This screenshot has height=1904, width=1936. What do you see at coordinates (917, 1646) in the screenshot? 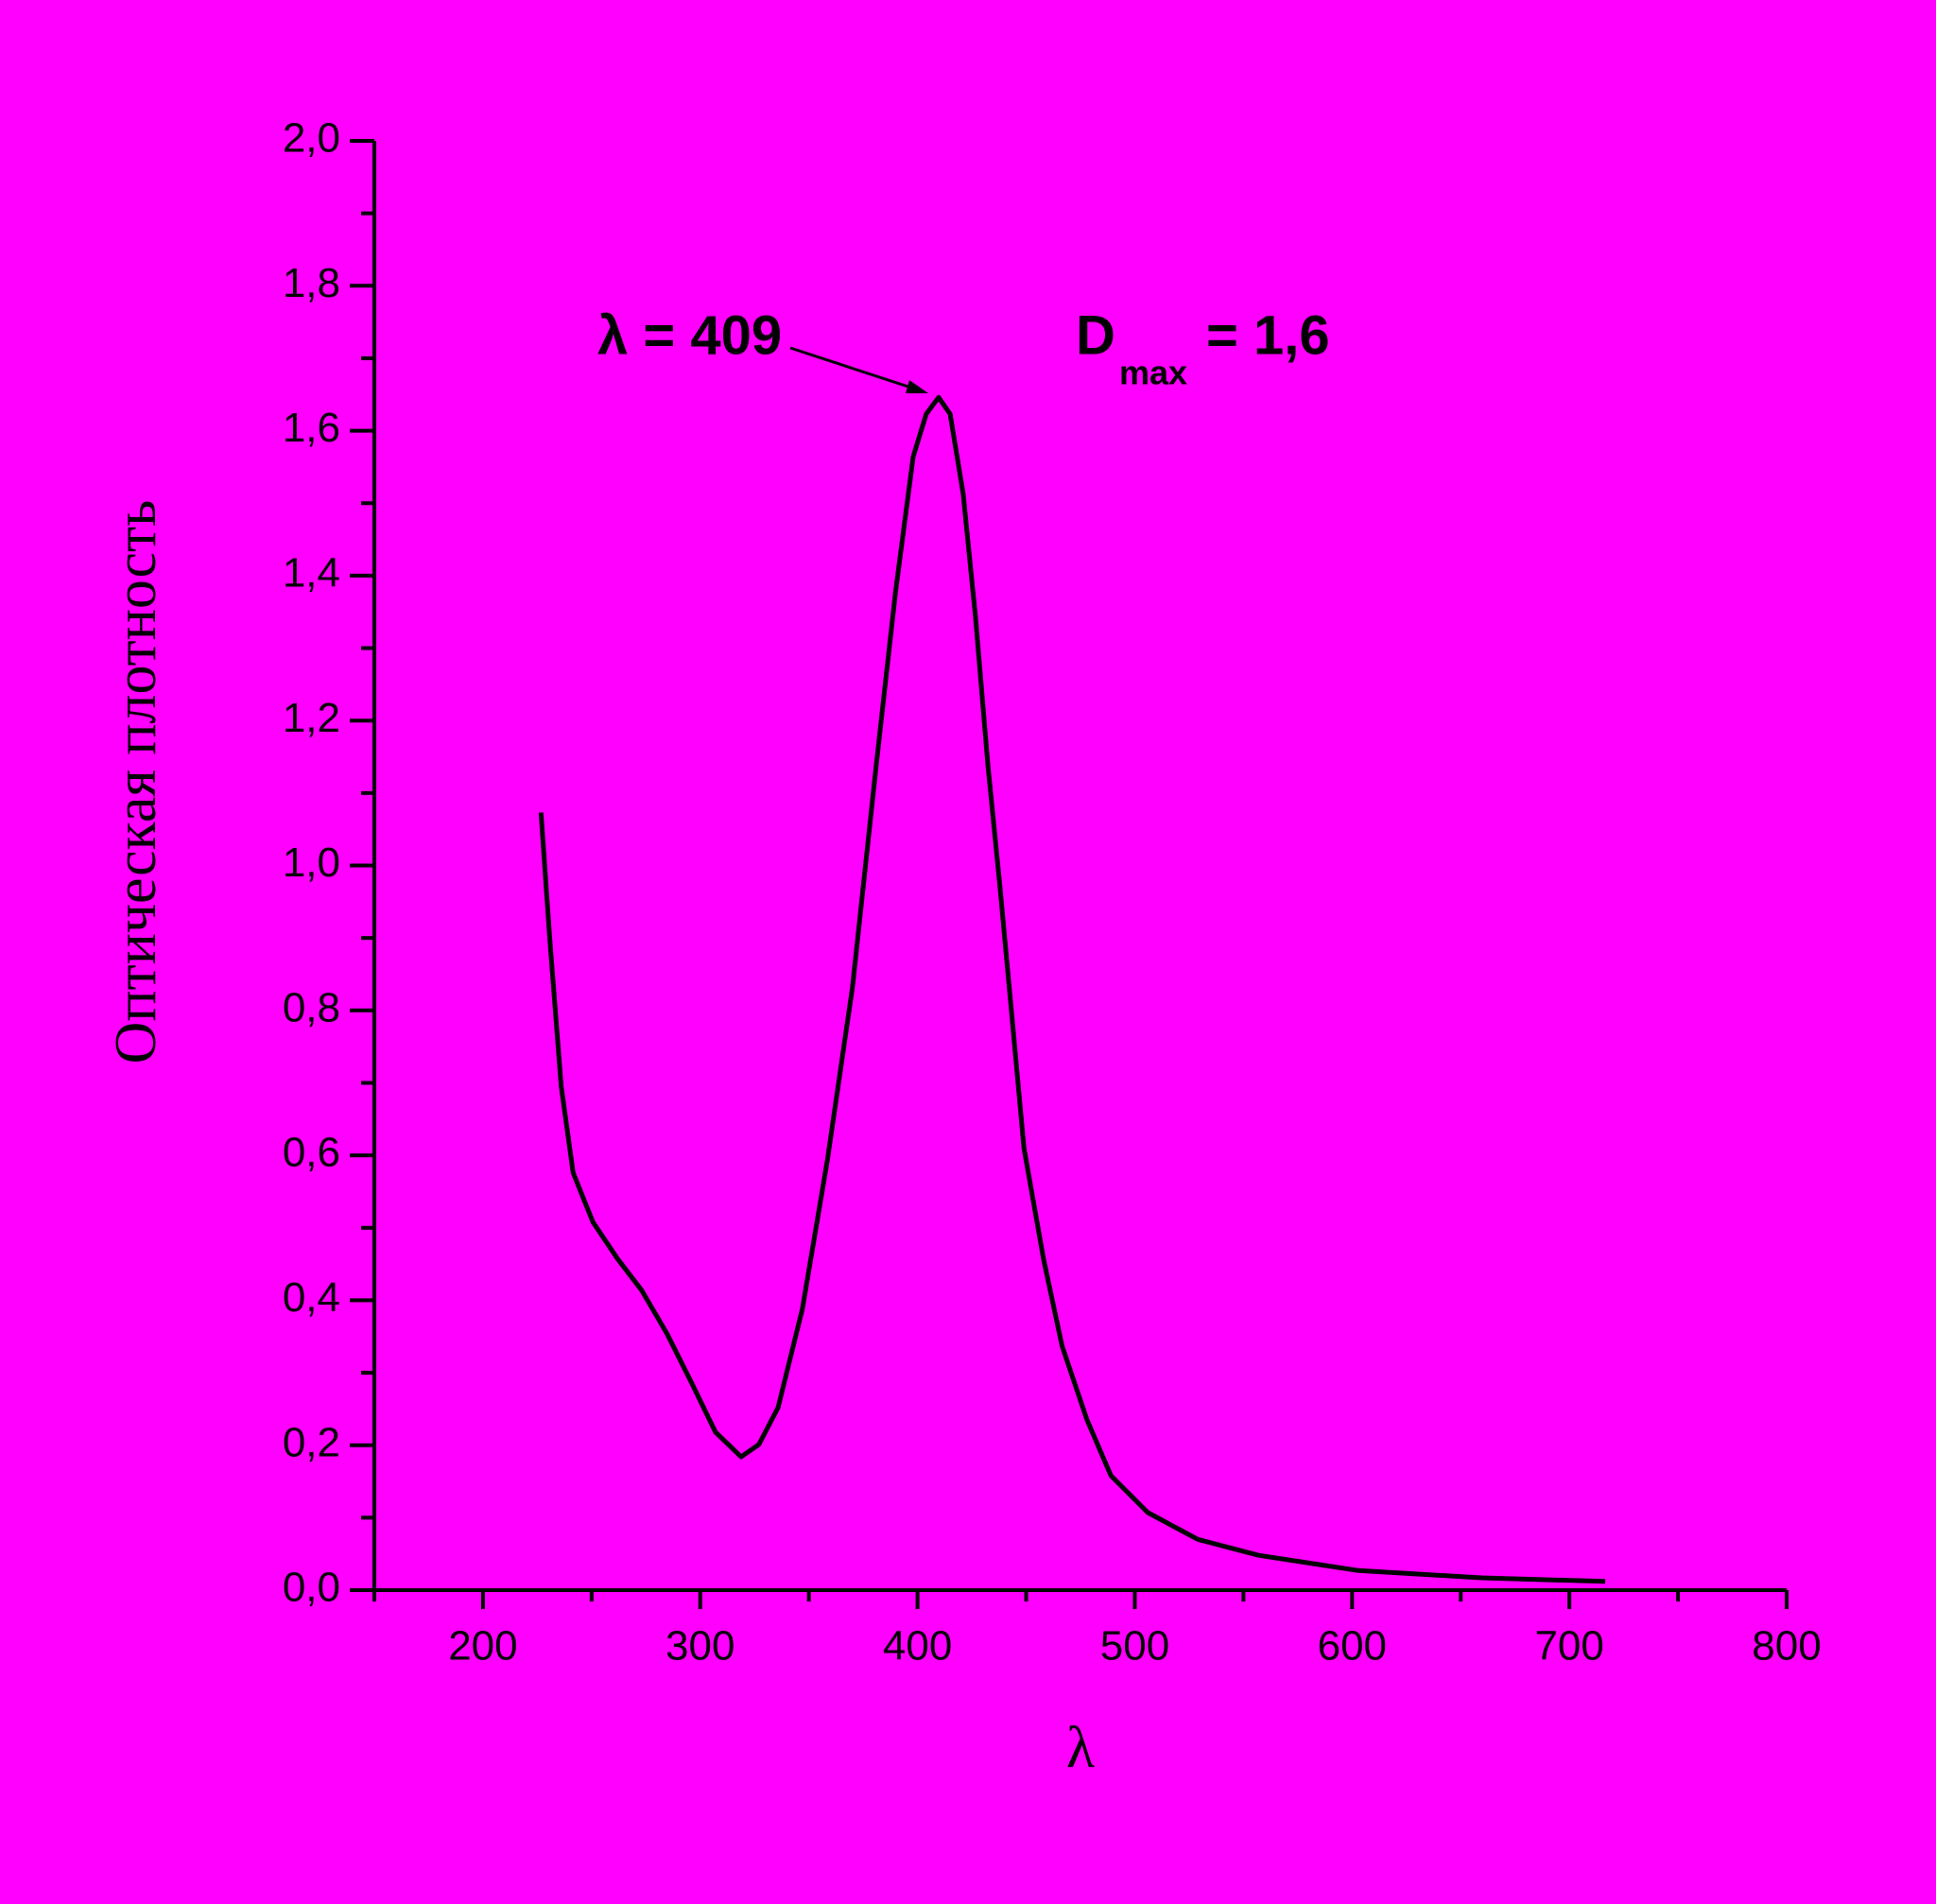
I see `x-tick-label: 400` at bounding box center [917, 1646].